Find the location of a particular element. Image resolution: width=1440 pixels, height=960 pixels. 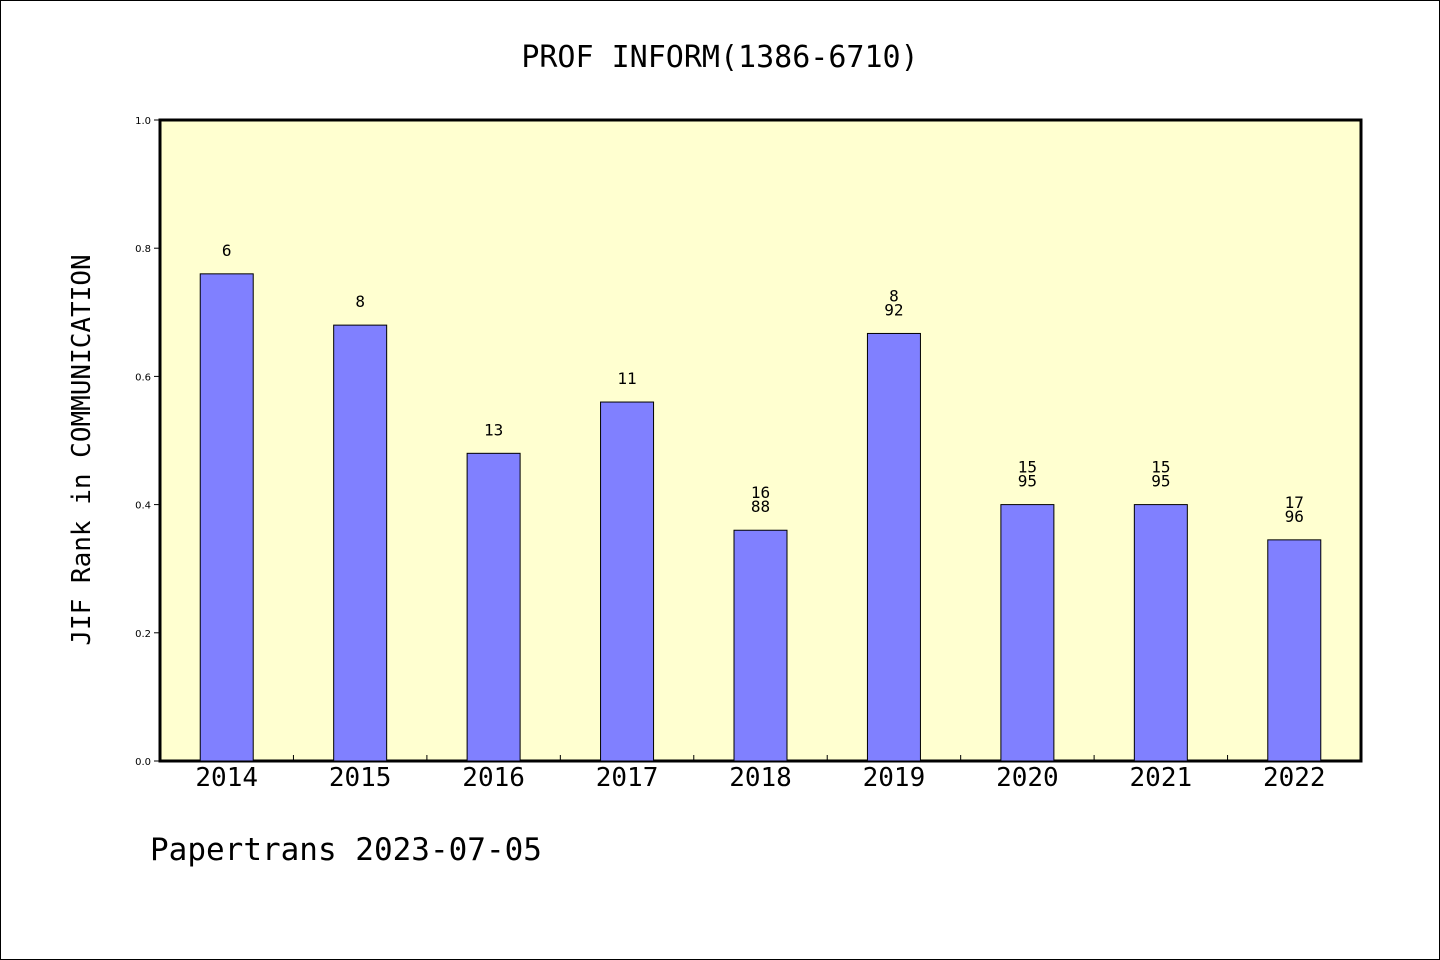

bar-2014 is located at coordinates (226, 517).